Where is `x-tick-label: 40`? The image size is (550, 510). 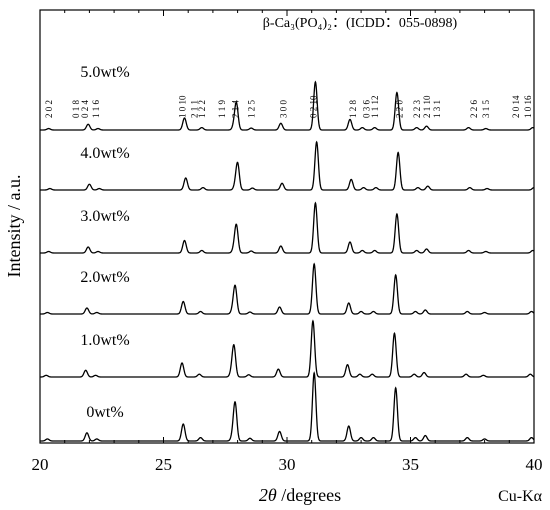
x-tick-label: 40 is located at coordinates (534, 464).